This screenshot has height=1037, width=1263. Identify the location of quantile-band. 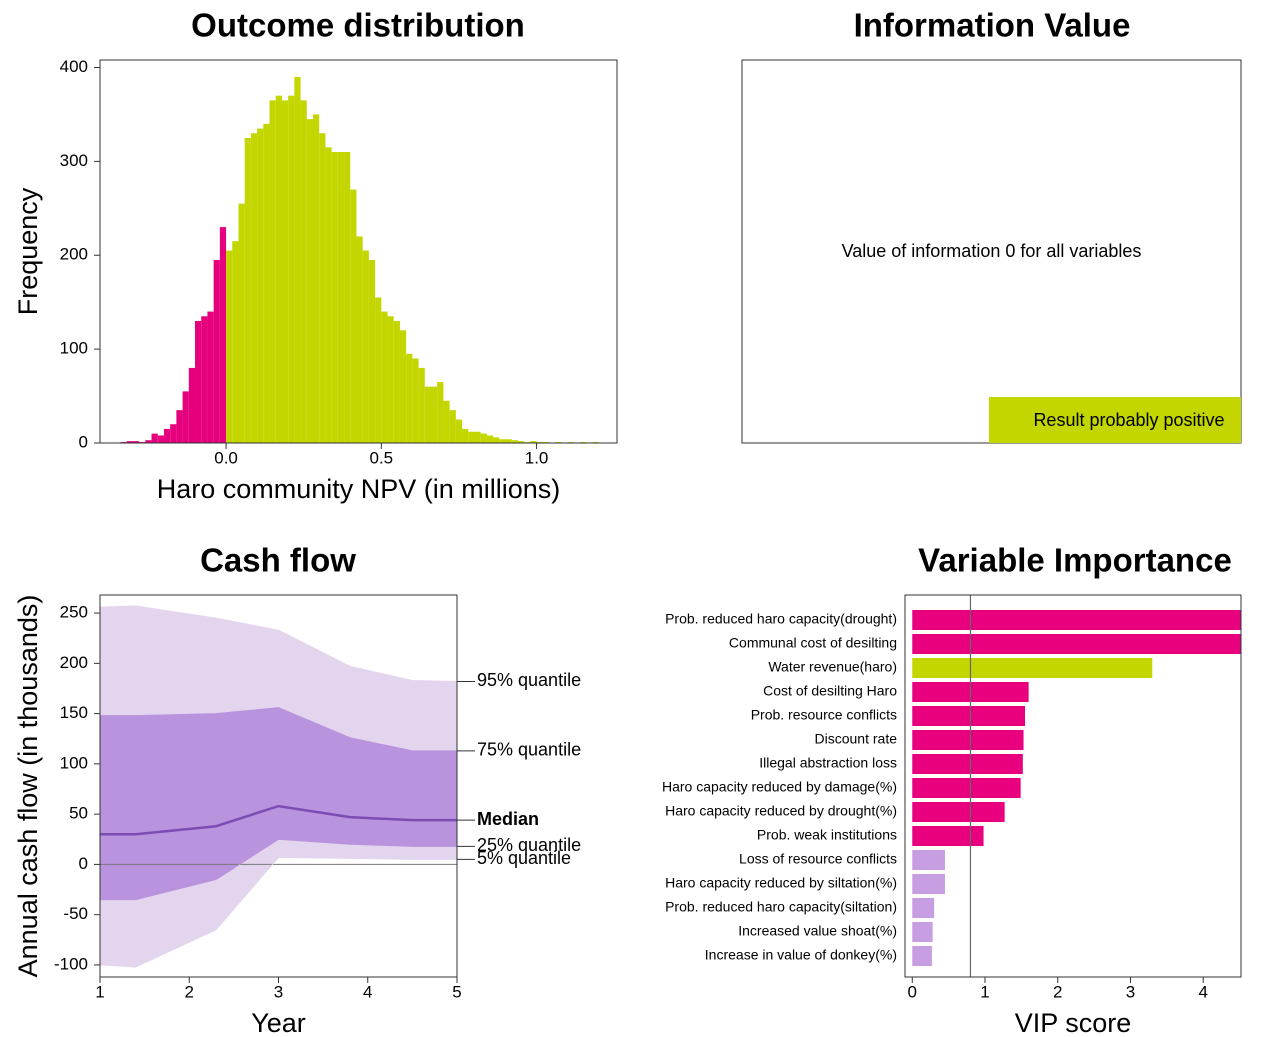
(278, 803).